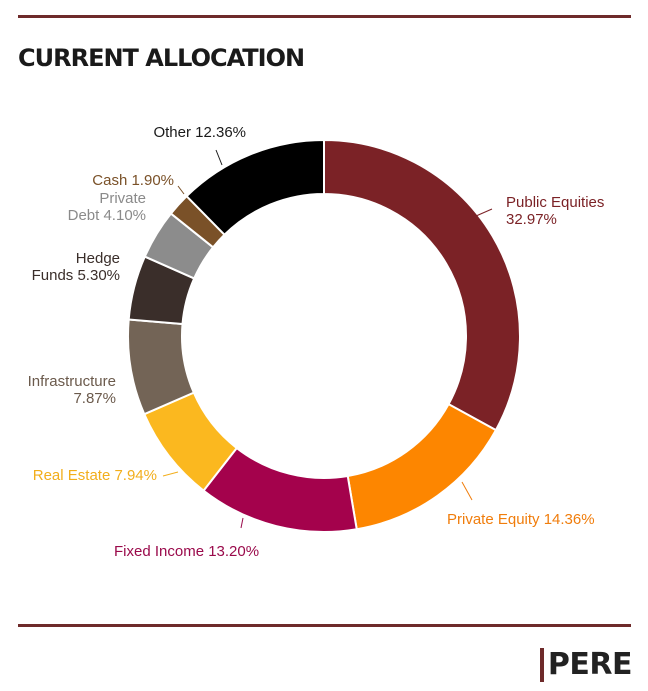  What do you see at coordinates (95, 475) in the screenshot?
I see `slice-label-real-estate: Real Estate 7.94%` at bounding box center [95, 475].